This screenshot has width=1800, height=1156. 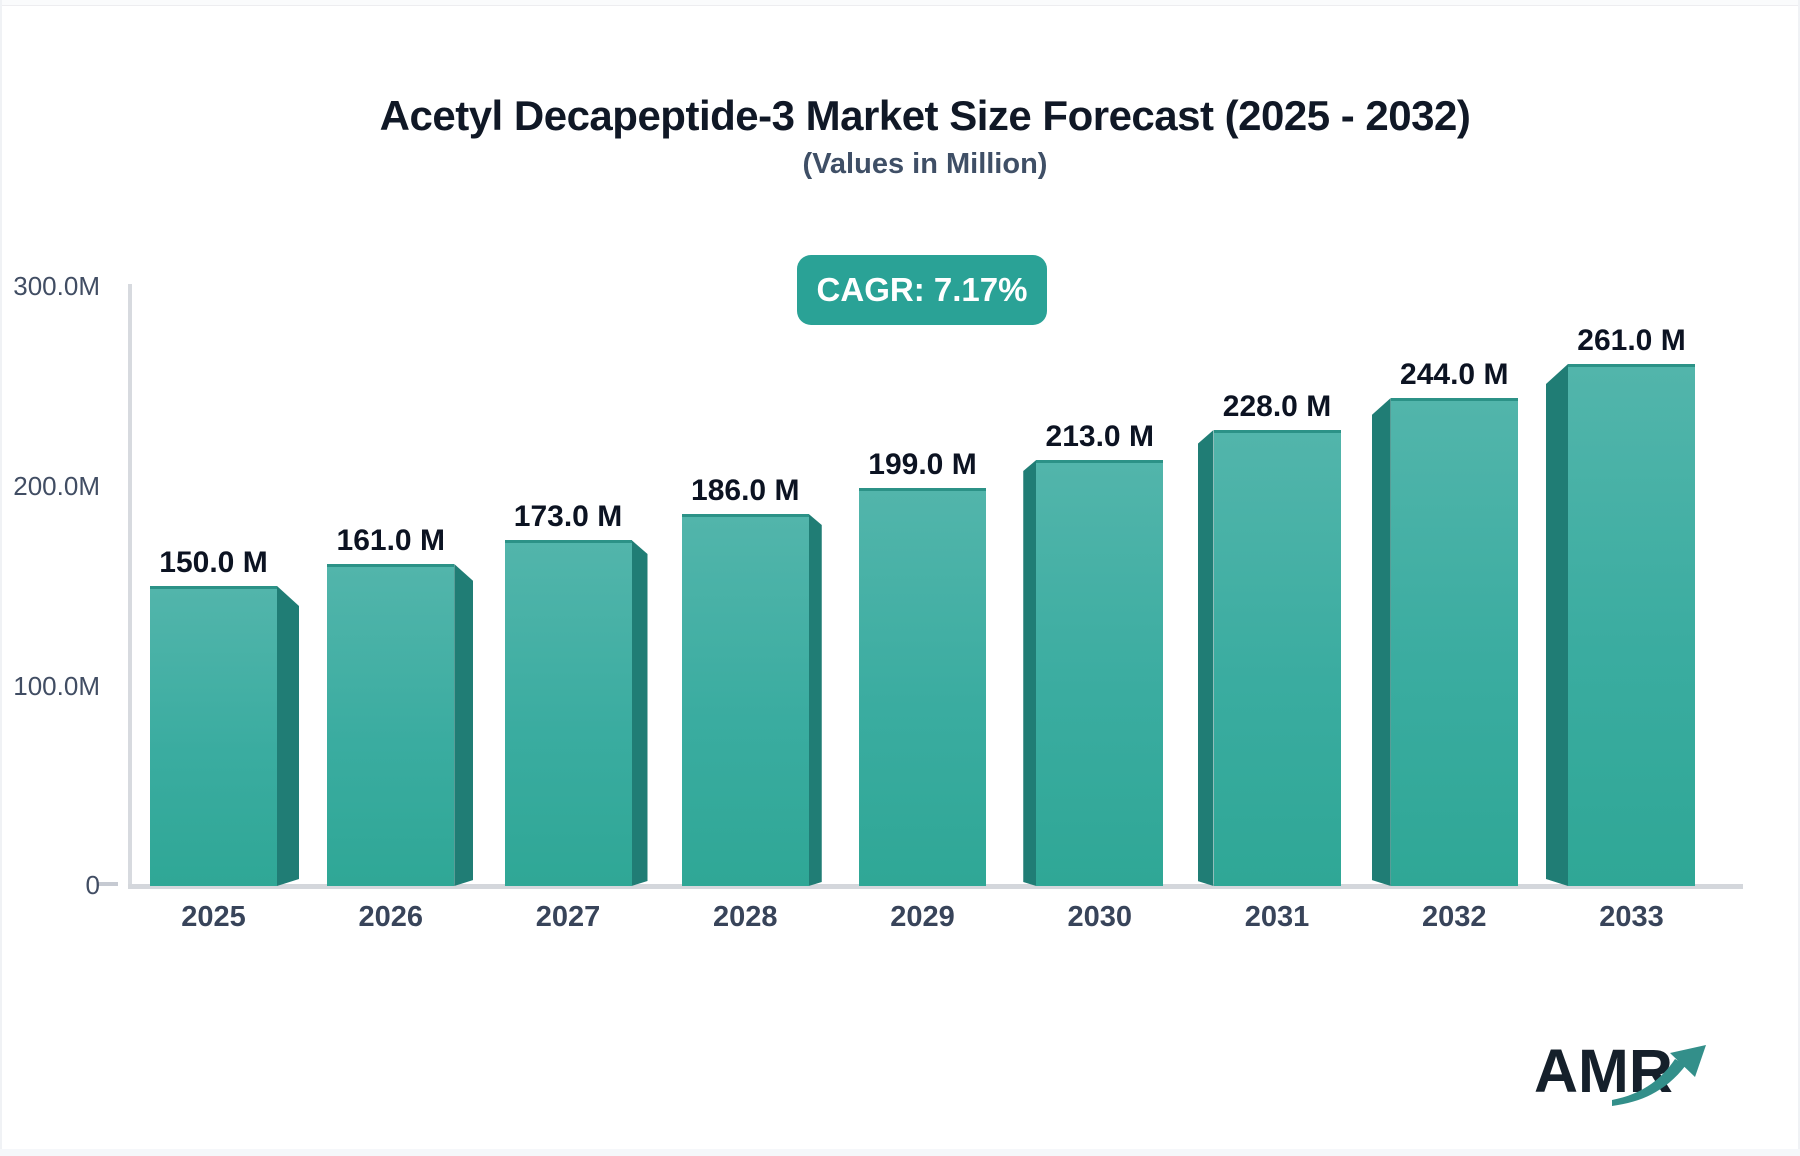 I want to click on bar-2033, so click(x=1631, y=625).